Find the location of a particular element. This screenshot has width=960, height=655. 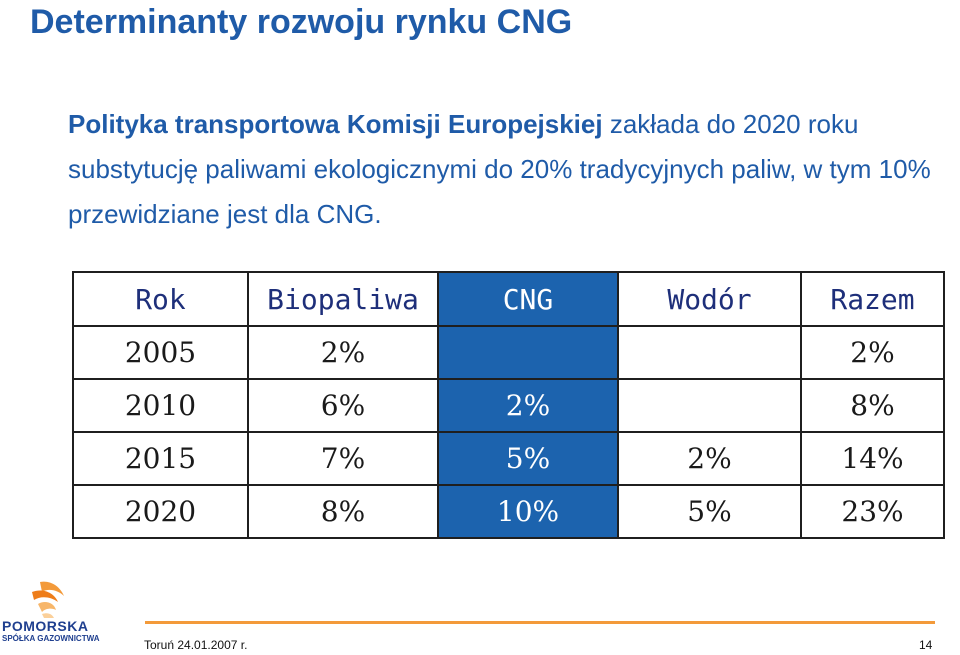

footer-separator is located at coordinates (540, 622).